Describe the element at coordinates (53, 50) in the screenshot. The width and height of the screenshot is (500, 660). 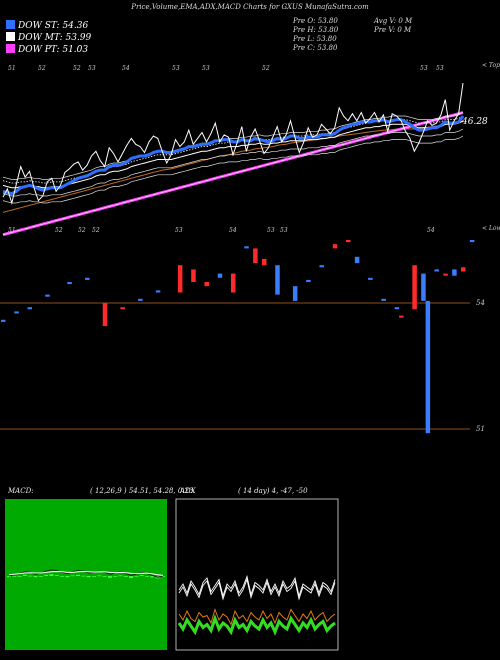
I see `legend-dow-pt-label: DOW PT: 51.03` at that location.